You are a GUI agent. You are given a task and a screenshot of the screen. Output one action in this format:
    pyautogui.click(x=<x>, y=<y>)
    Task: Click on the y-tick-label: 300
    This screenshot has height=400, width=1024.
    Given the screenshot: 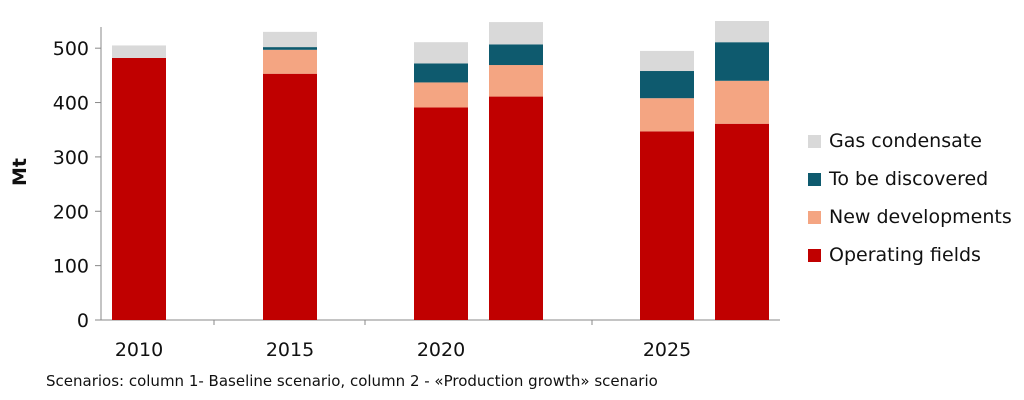 What is the action you would take?
    pyautogui.click(x=71, y=158)
    